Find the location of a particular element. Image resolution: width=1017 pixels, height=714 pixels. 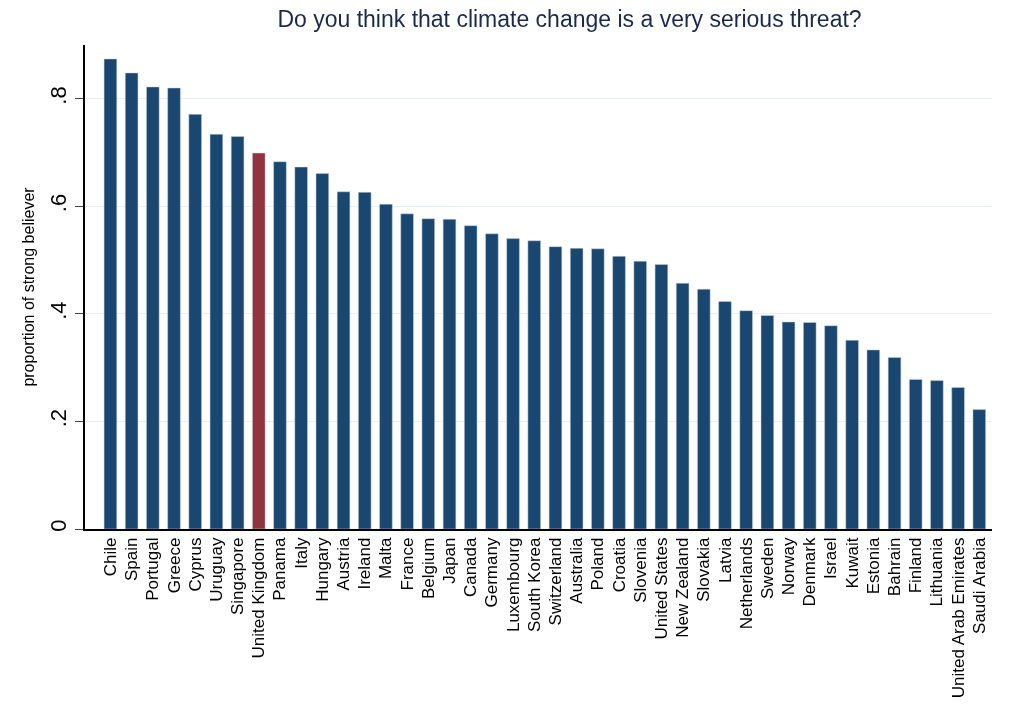

x-tick-label: Norway is located at coordinates (789, 566).